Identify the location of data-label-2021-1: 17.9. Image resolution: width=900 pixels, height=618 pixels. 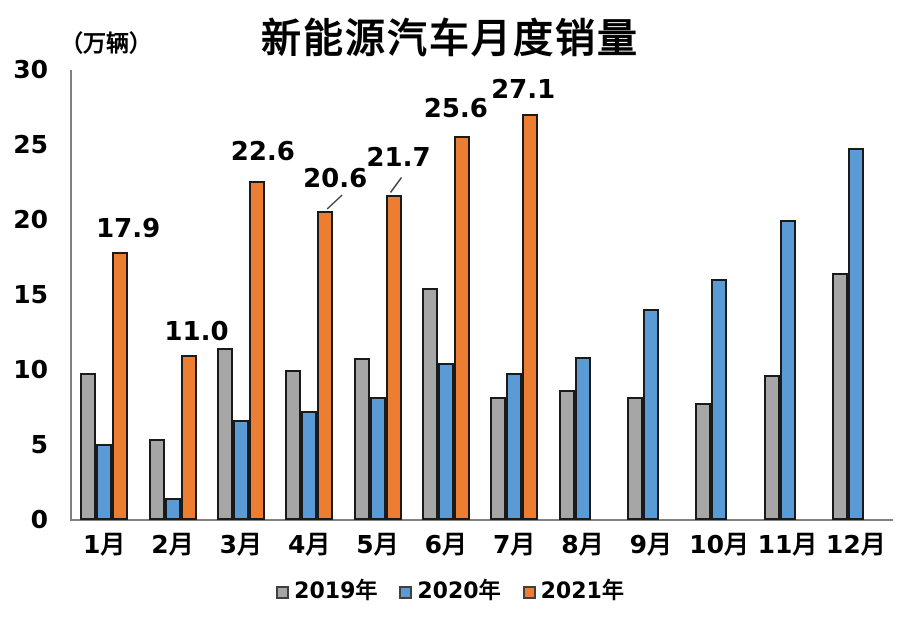
(128, 228).